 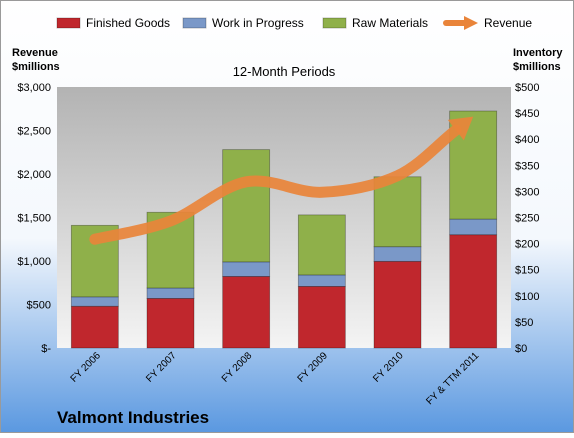 I want to click on legend-swatch-raw-materials, so click(x=334, y=23).